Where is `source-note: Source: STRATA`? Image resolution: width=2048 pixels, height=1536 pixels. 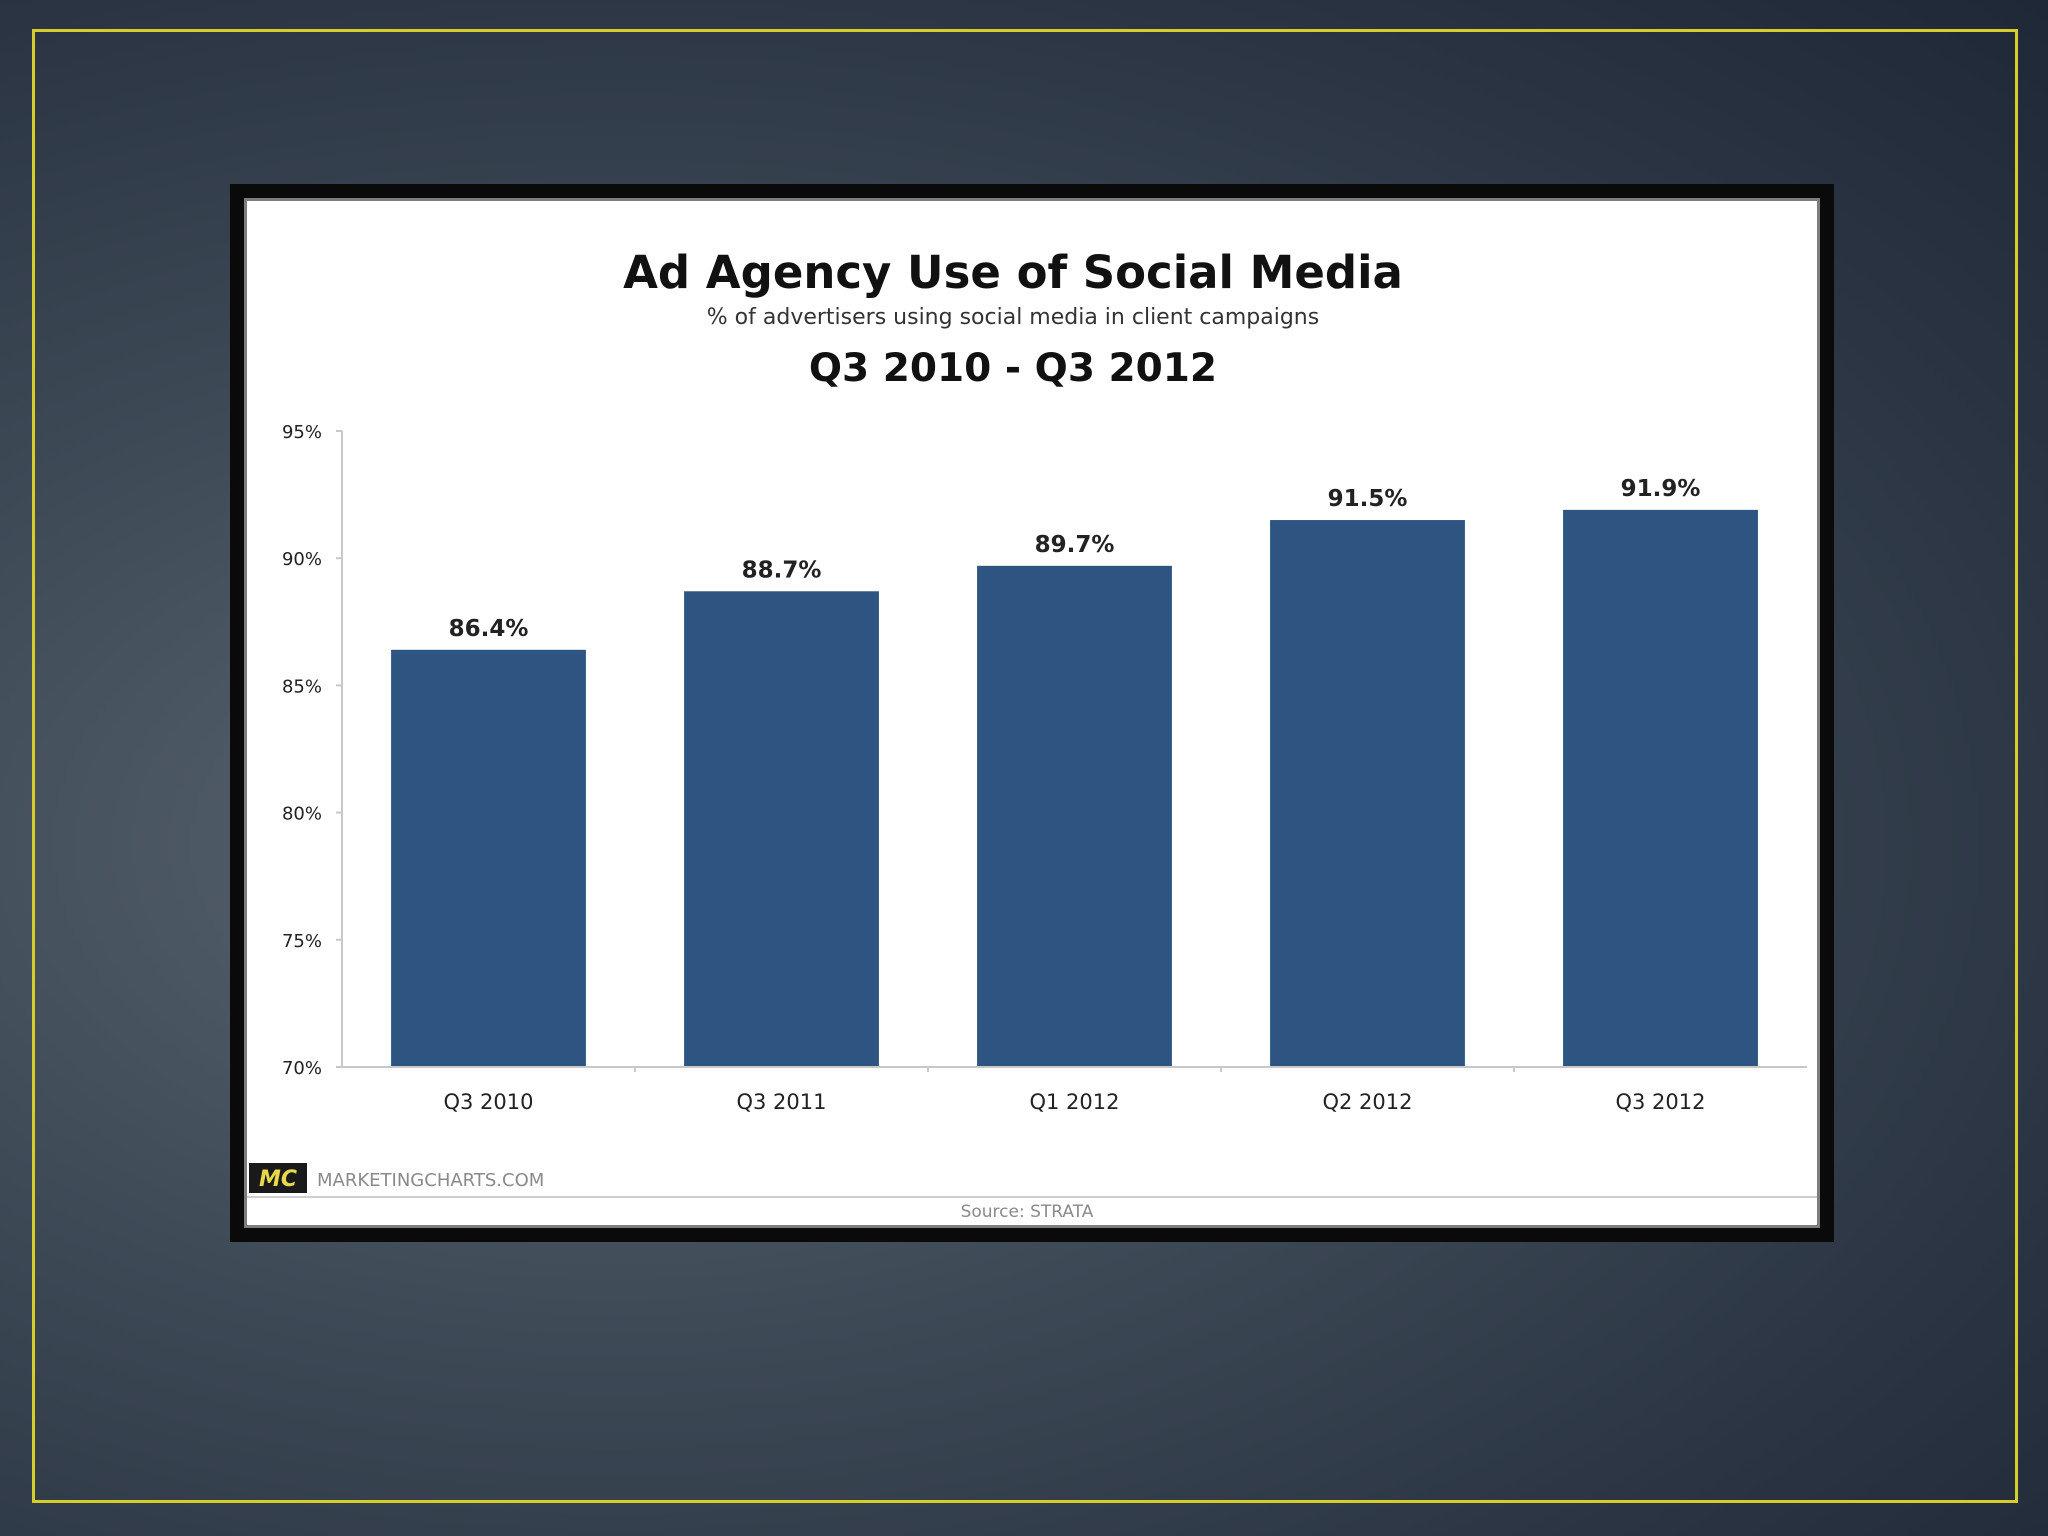 source-note: Source: STRATA is located at coordinates (1027, 1212).